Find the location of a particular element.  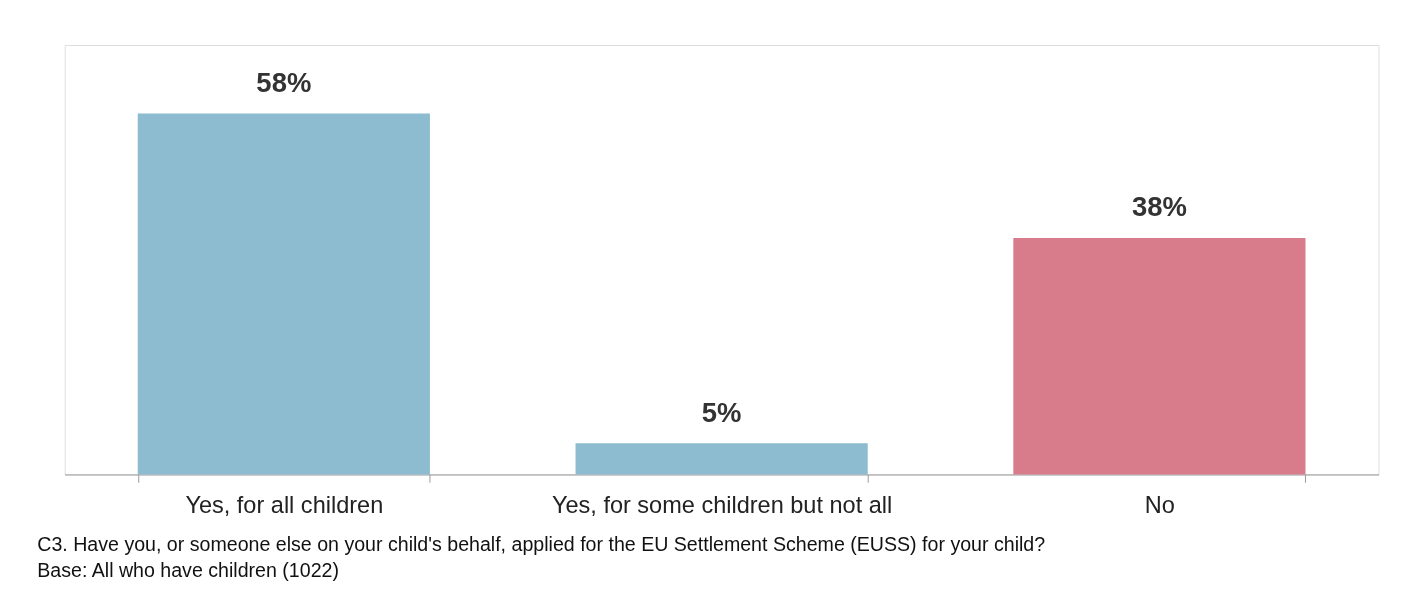

data-label: 58% is located at coordinates (284, 82).